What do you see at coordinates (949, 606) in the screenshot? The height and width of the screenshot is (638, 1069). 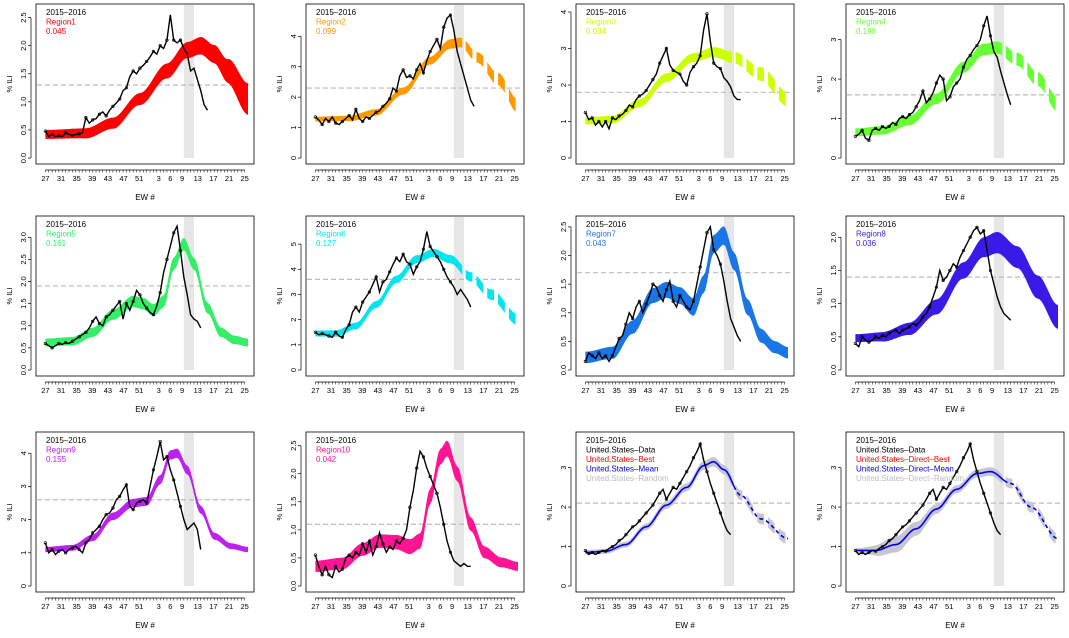 I see `x-tick-label: 51` at bounding box center [949, 606].